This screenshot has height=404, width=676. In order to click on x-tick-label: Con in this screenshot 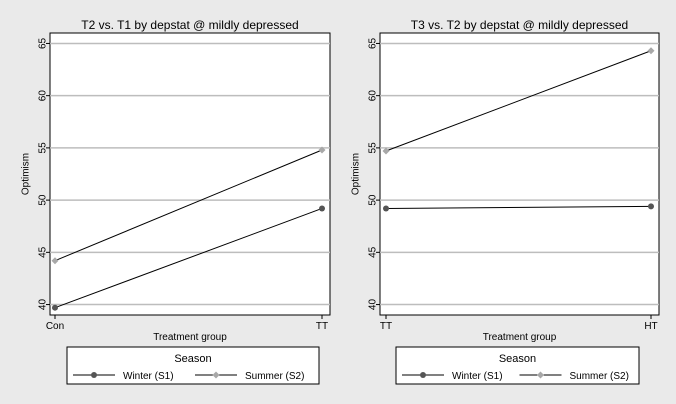, I will do `click(55, 326)`.